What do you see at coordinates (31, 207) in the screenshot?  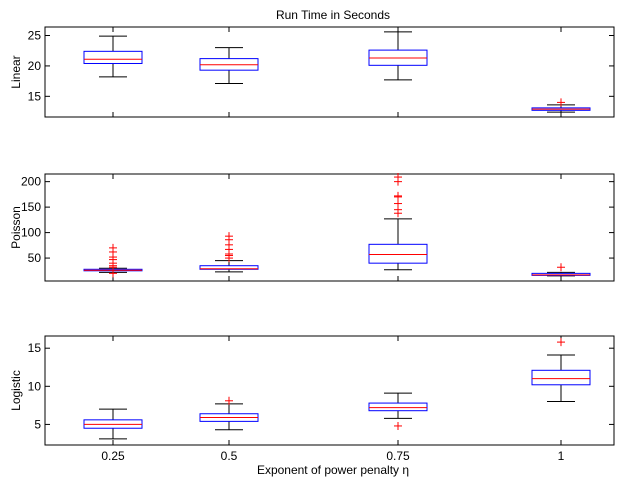 I see `y-tick-label: 150` at bounding box center [31, 207].